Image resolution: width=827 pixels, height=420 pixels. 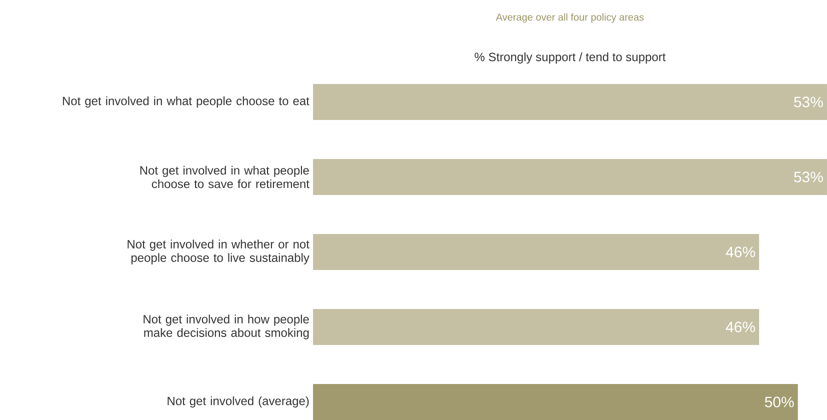 I want to click on chart-subtitle: % Strongly support / tend to support, so click(x=570, y=58).